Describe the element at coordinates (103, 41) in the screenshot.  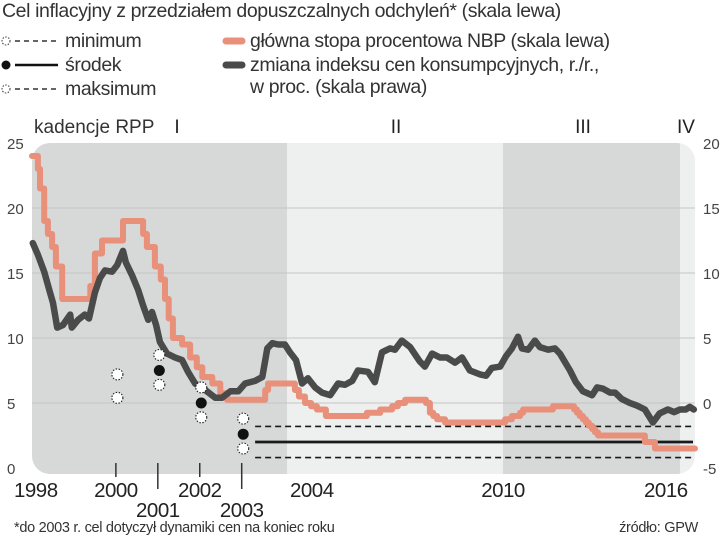
I see `legend-minimum-label: minimum` at that location.